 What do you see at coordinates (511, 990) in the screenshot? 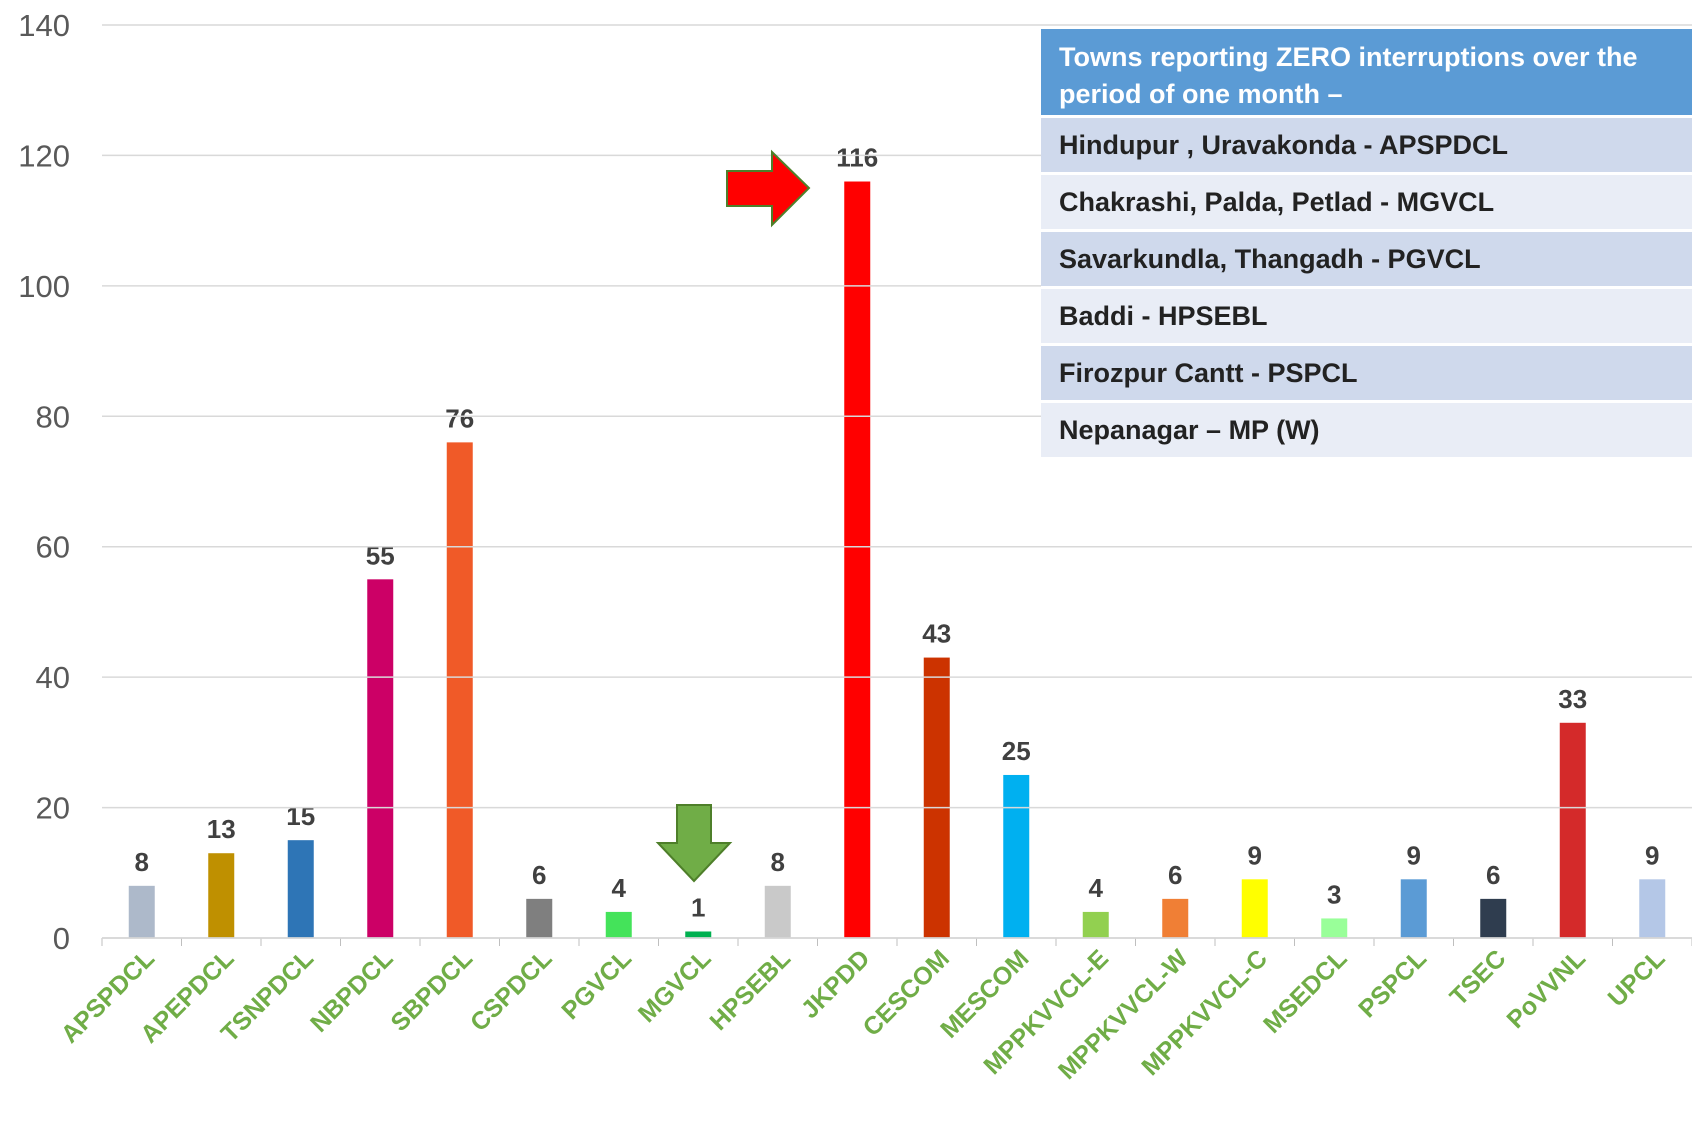
I see `x-tick-label: CSPDCL` at bounding box center [511, 990].